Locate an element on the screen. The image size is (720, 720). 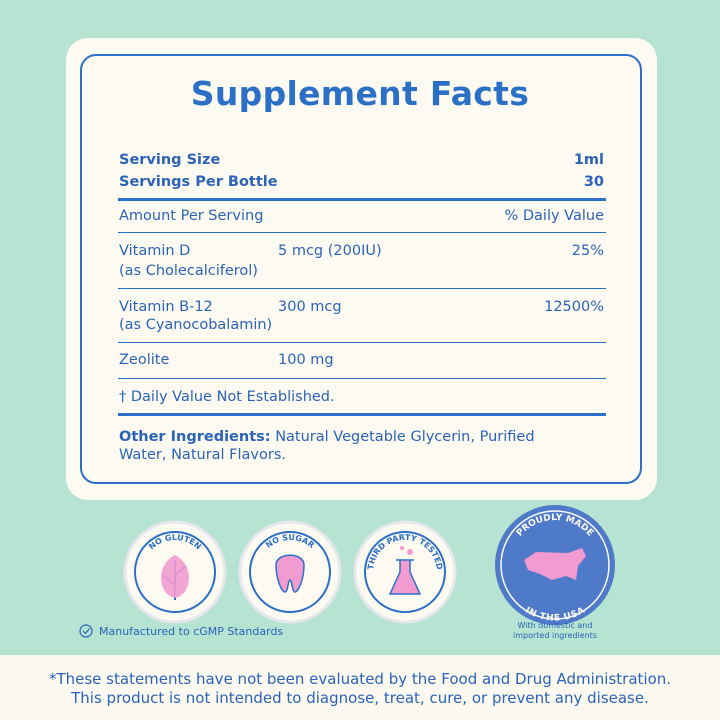
nutrient-name: Vitamin D is located at coordinates (155, 251).